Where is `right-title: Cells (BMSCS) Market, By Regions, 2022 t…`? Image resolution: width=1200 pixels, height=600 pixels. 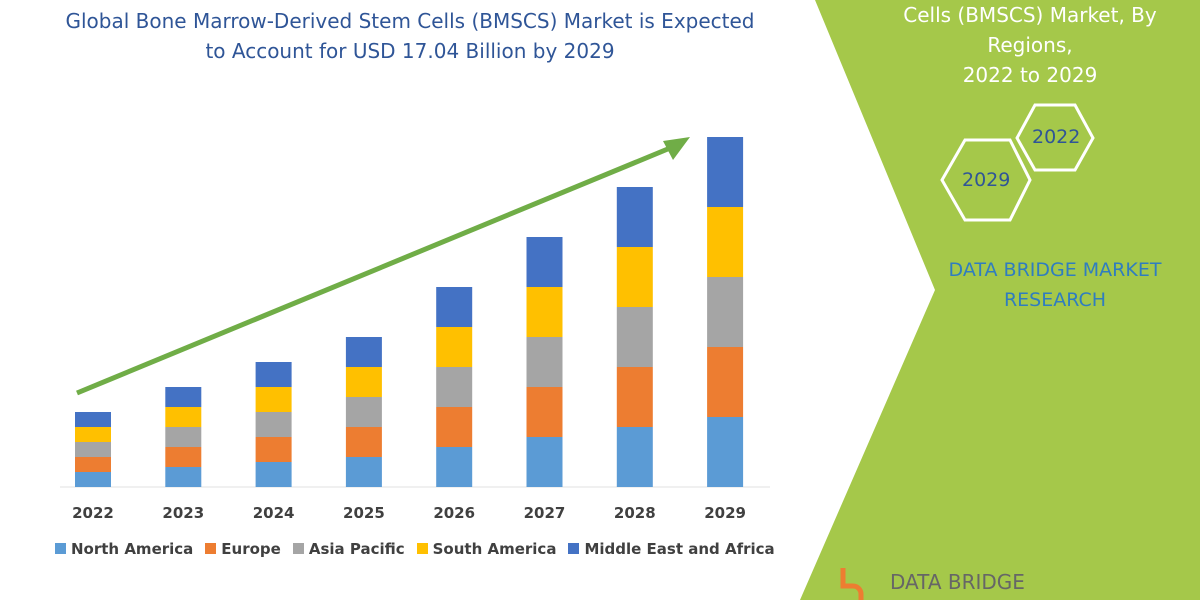 right-title: Cells (BMSCS) Market, By Regions, 2022 t… is located at coordinates (1030, 45).